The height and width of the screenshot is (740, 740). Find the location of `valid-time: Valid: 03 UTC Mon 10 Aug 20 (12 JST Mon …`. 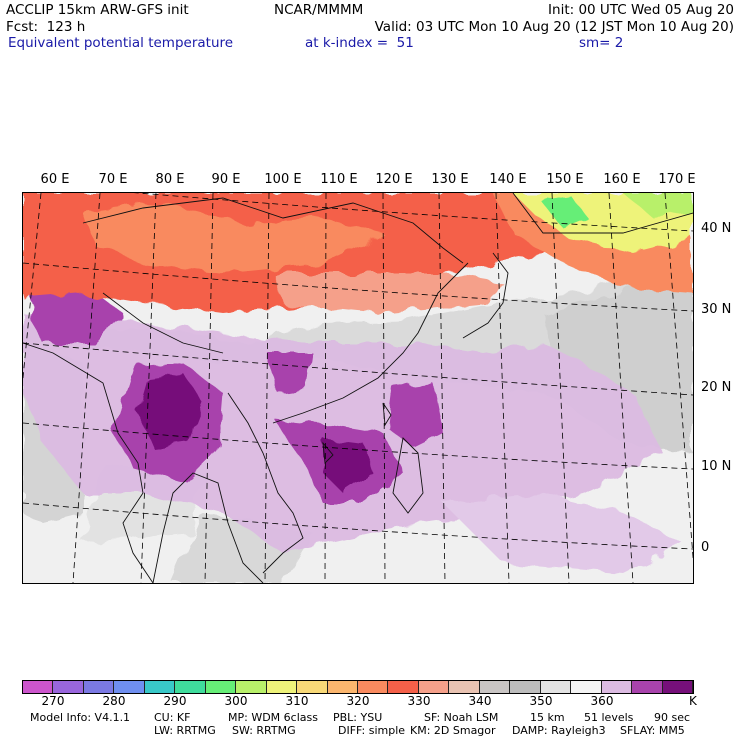

valid-time: Valid: 03 UTC Mon 10 Aug 20 (12 JST Mon … is located at coordinates (554, 27).